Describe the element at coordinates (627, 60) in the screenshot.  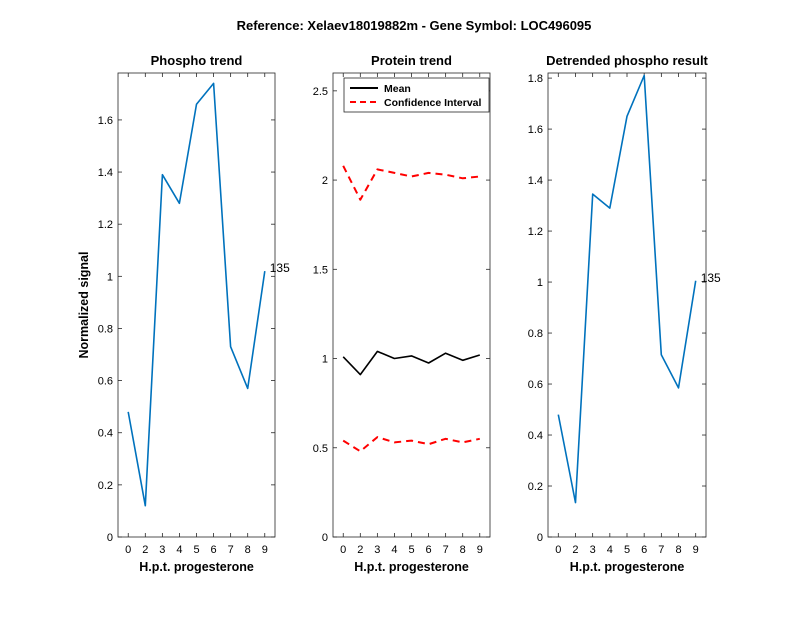
I see `panel-title: Detrended phospho result` at that location.